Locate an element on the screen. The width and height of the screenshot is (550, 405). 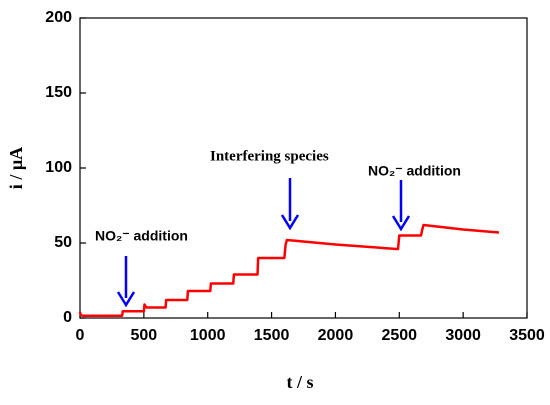
x-tick-label: 0 is located at coordinates (80, 335).